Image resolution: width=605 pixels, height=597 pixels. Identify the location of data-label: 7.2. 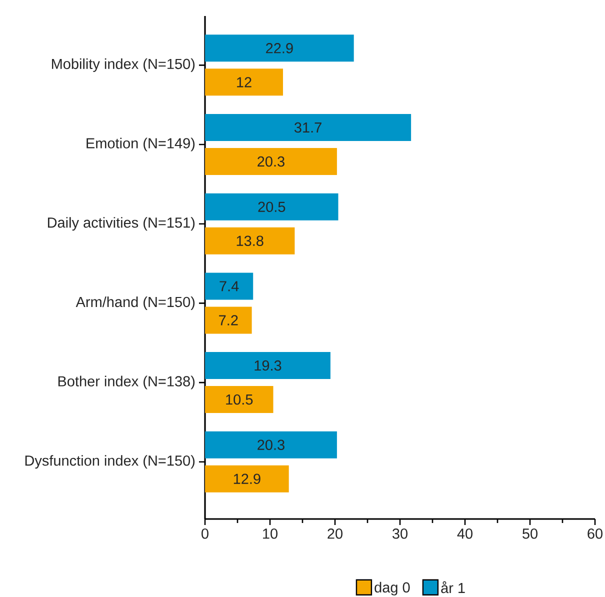
(228, 320).